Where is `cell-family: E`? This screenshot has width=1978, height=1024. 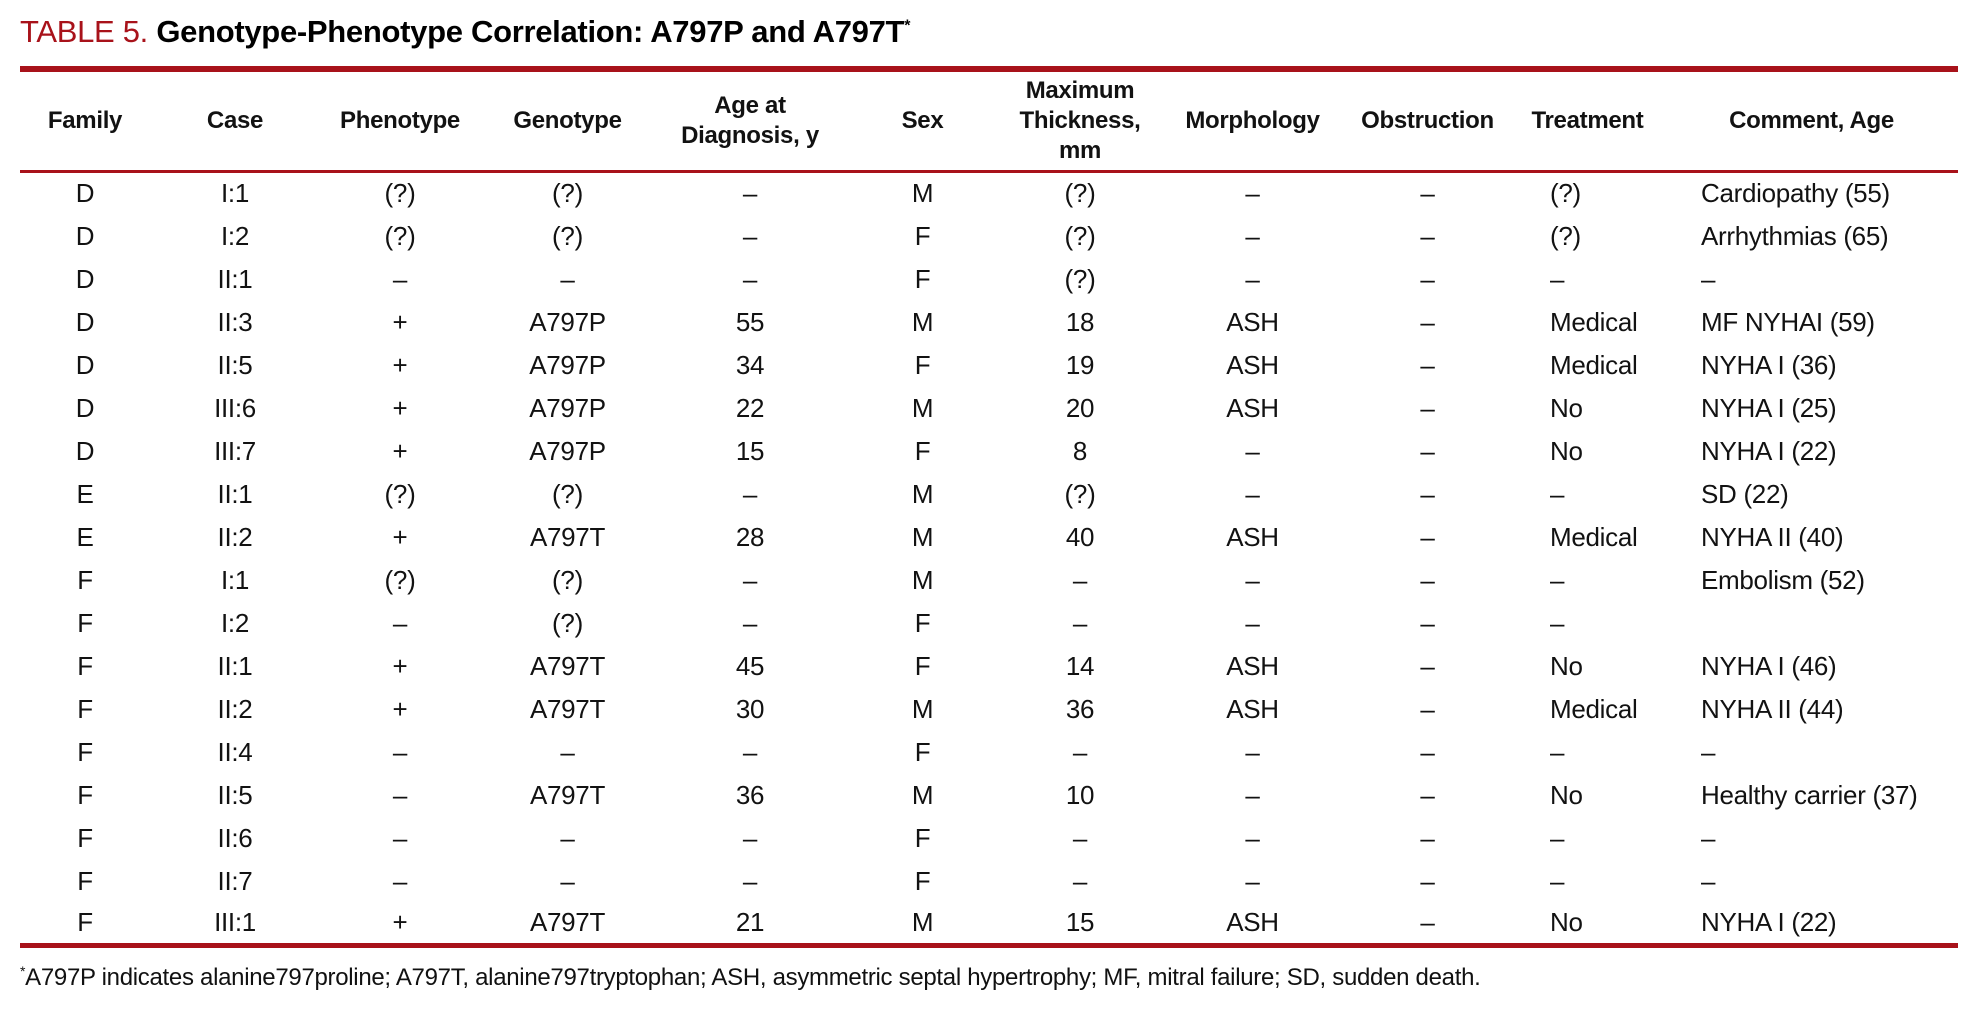
cell-family: E is located at coordinates (85, 493).